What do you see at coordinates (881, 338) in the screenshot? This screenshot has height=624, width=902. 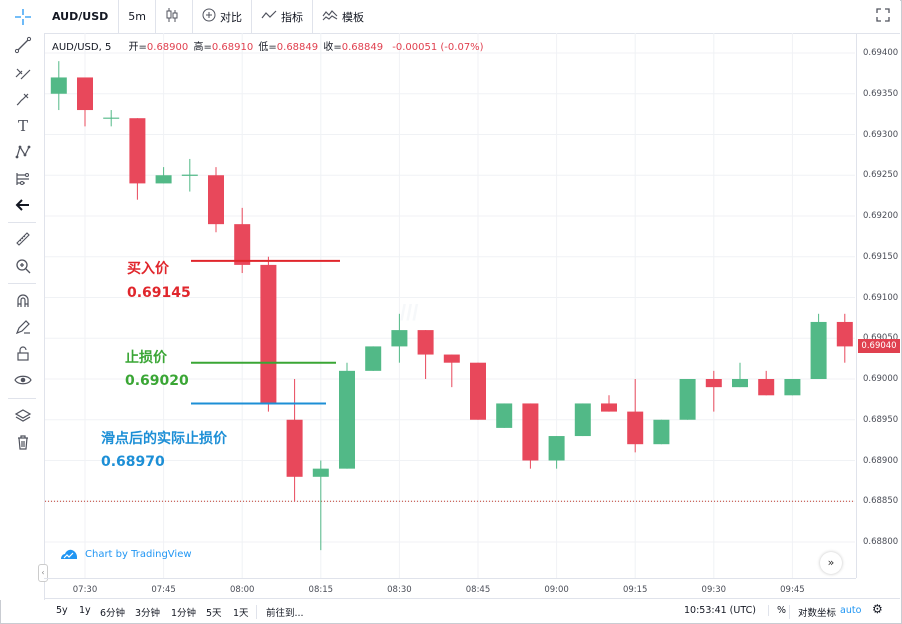 I see `price-tick-label: 0.69050` at bounding box center [881, 338].